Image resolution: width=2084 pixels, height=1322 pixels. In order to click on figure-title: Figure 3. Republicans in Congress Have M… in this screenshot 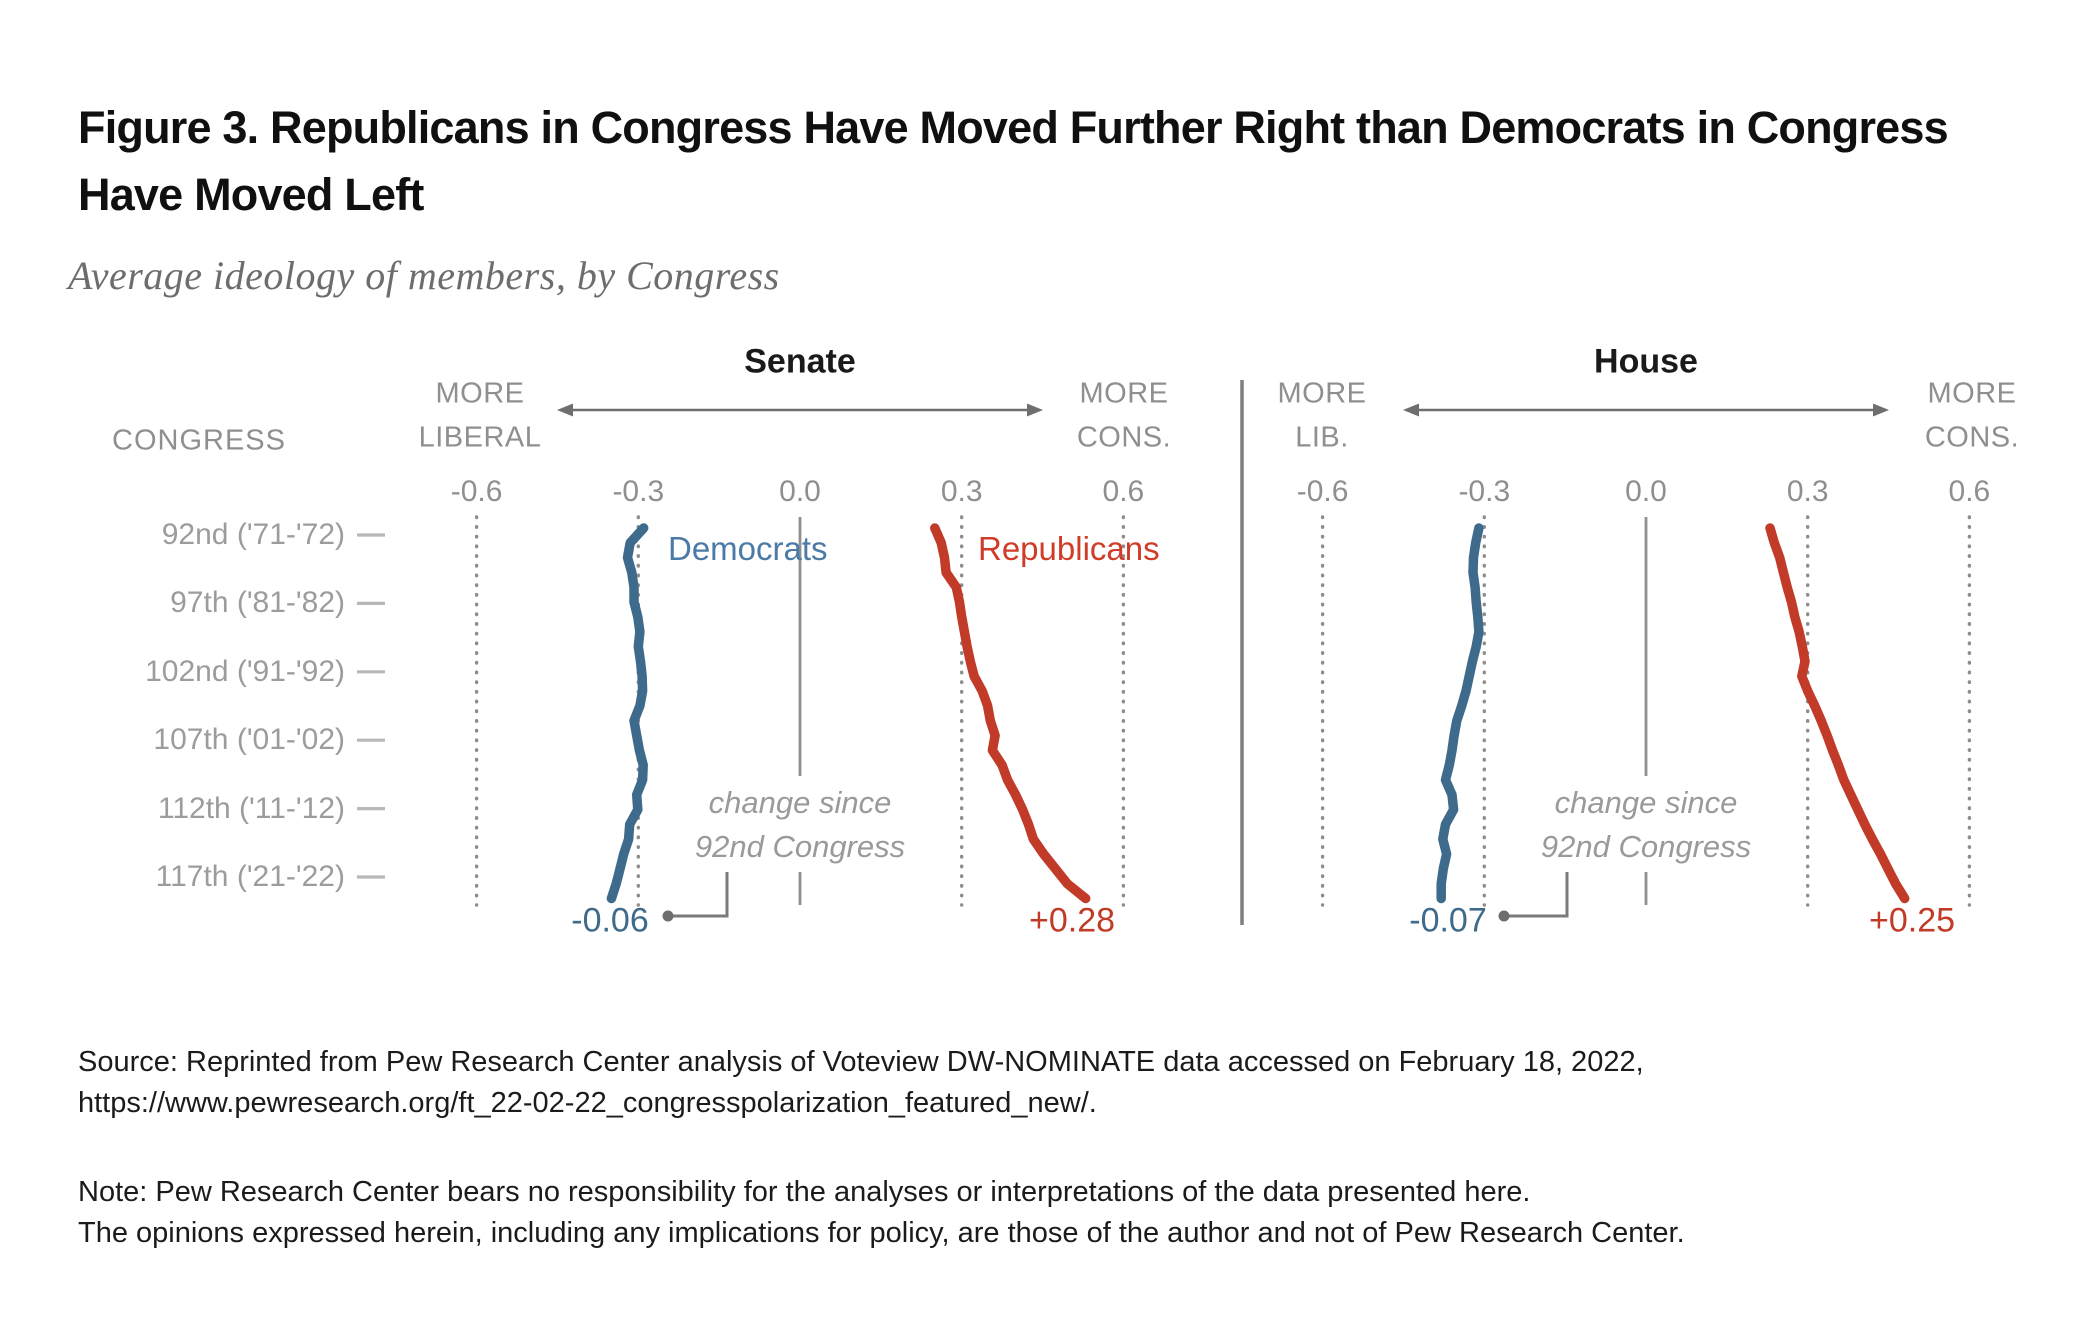, I will do `click(1013, 161)`.